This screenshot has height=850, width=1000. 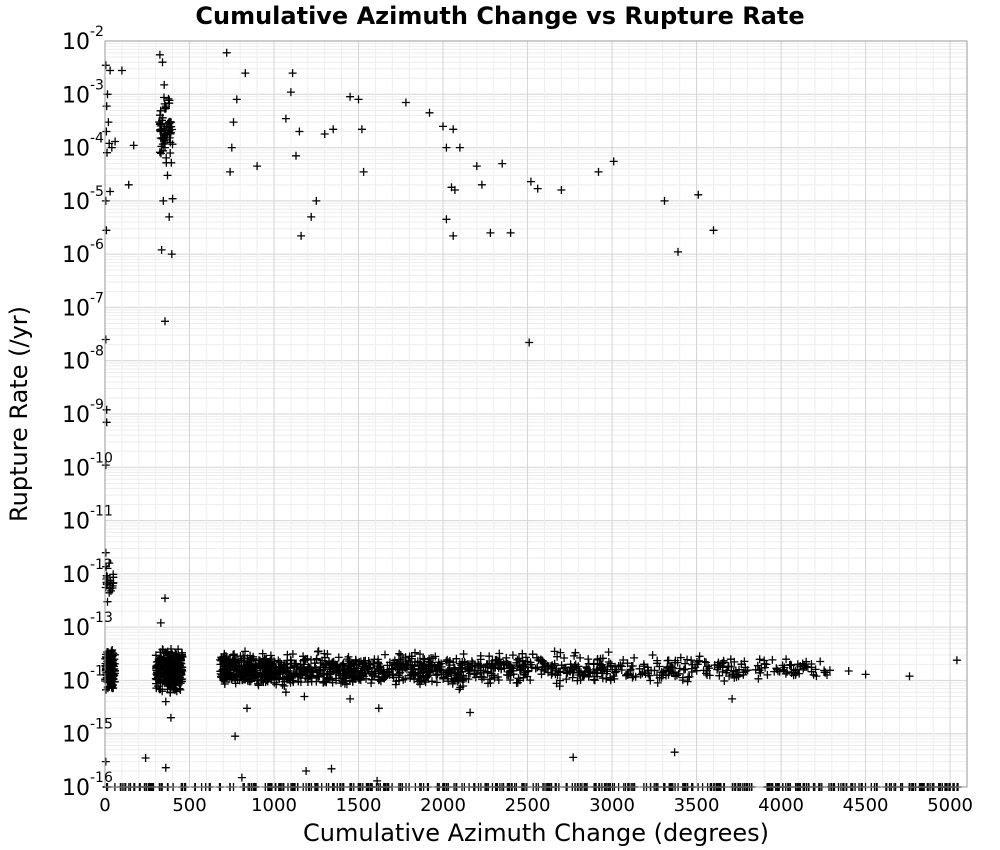 I want to click on y-tick-exponent: -3, so click(x=97, y=85).